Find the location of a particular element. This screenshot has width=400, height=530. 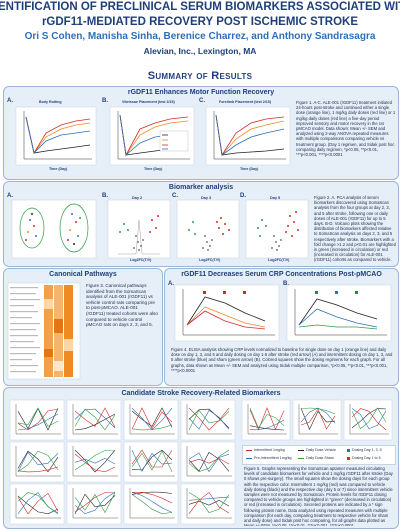

motor-xlabel-c: Time (Day) is located at coordinates (249, 169).